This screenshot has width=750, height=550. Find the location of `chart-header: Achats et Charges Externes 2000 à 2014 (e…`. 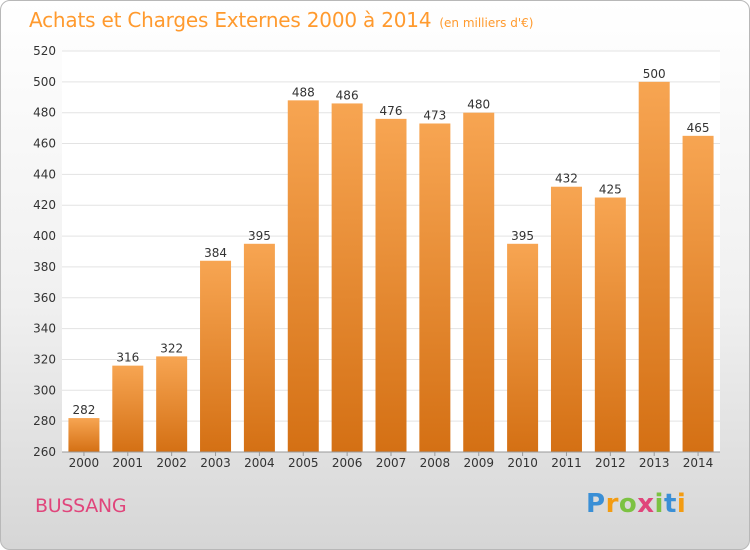

chart-header: Achats et Charges Externes 2000 à 2014 (e… is located at coordinates (281, 20).